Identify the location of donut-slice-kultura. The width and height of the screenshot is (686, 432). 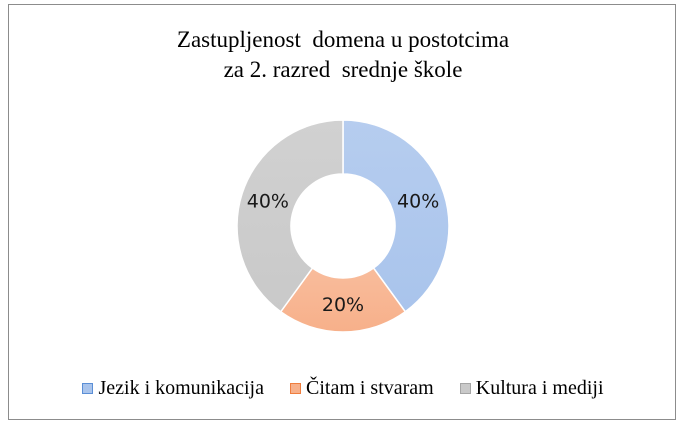
(290, 216).